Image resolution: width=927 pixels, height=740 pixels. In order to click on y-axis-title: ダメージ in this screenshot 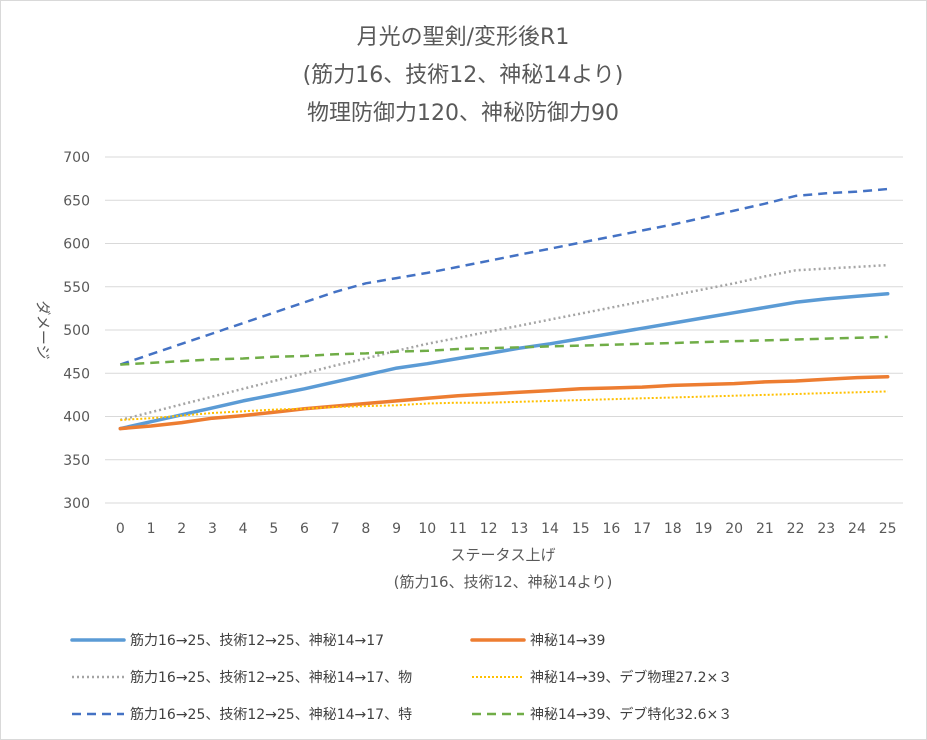, I will do `click(43, 329)`.